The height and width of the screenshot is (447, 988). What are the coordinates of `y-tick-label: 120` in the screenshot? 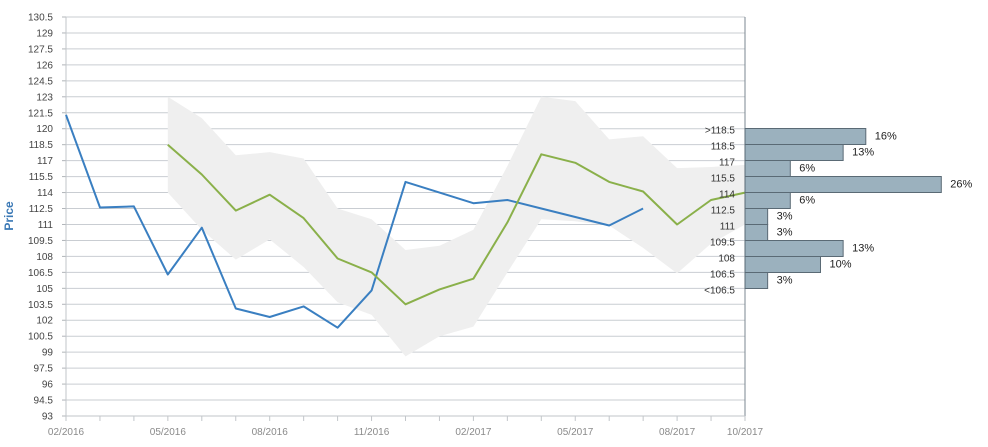 It's located at (44, 129).